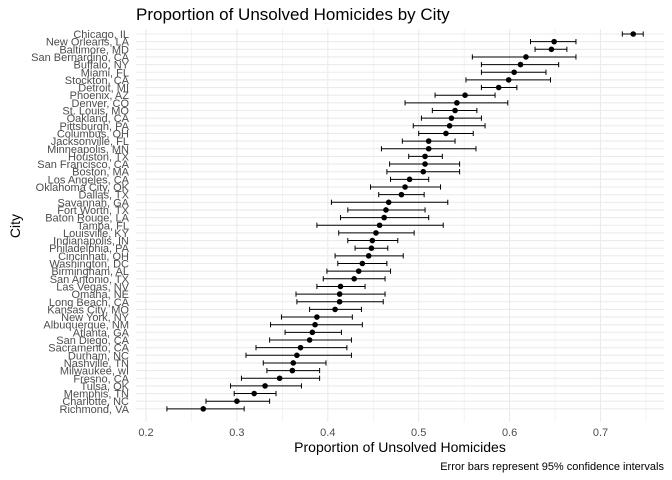 The width and height of the screenshot is (672, 480). I want to click on y-tick-label: Buffalo, NY, so click(102, 66).